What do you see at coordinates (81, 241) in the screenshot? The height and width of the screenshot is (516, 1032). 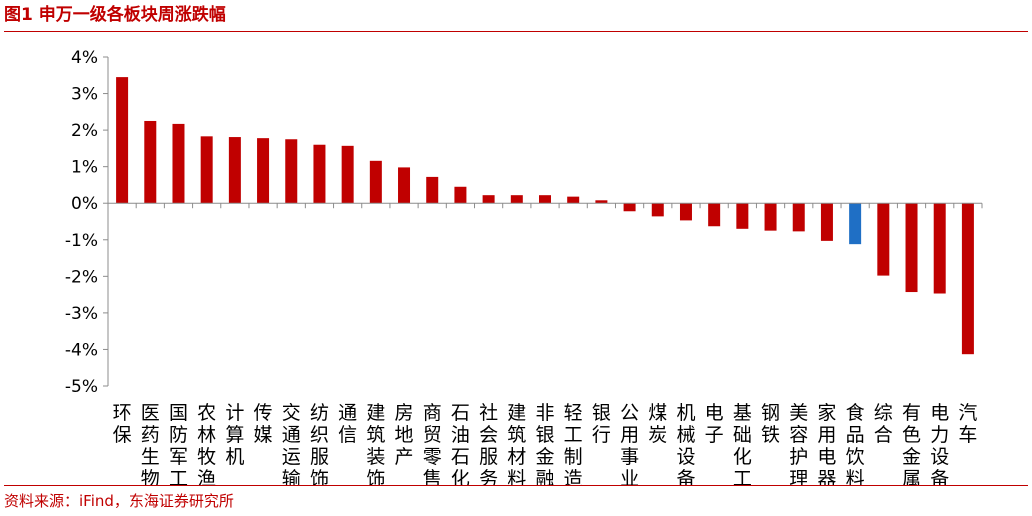 I see `y-tick-label: -1%` at bounding box center [81, 241].